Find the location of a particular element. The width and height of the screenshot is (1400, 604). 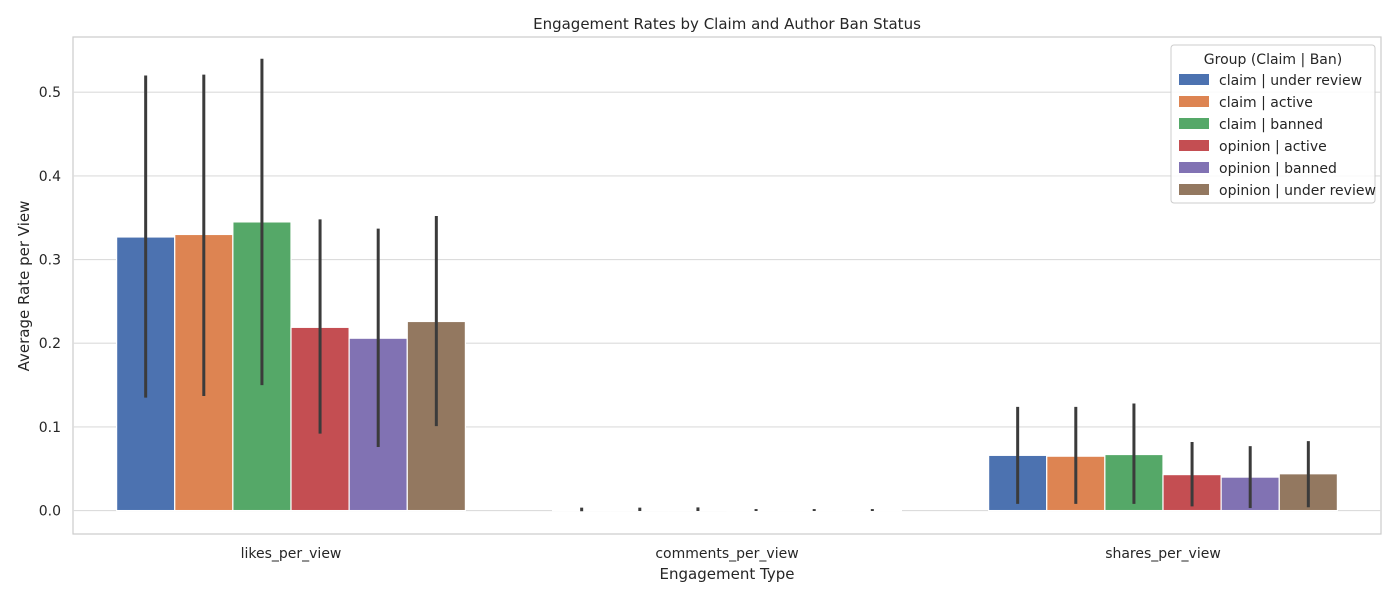

y-tick-label: 0.2 is located at coordinates (50, 344).